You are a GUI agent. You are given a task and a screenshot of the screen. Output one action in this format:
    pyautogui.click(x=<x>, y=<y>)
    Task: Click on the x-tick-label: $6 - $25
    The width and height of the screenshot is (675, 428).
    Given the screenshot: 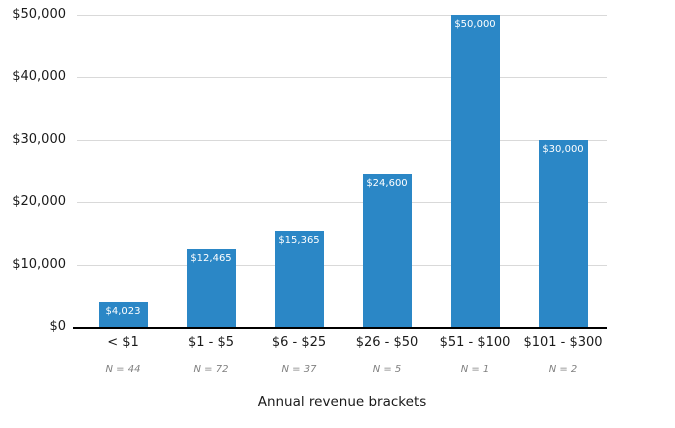 What is the action you would take?
    pyautogui.click(x=299, y=342)
    